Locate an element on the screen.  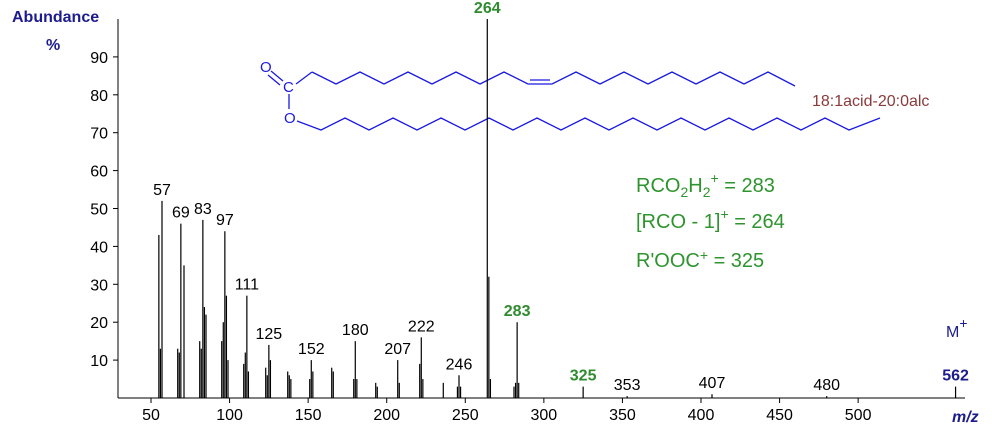
compound-label: 18:1acid-20:0alc is located at coordinates (870, 101).